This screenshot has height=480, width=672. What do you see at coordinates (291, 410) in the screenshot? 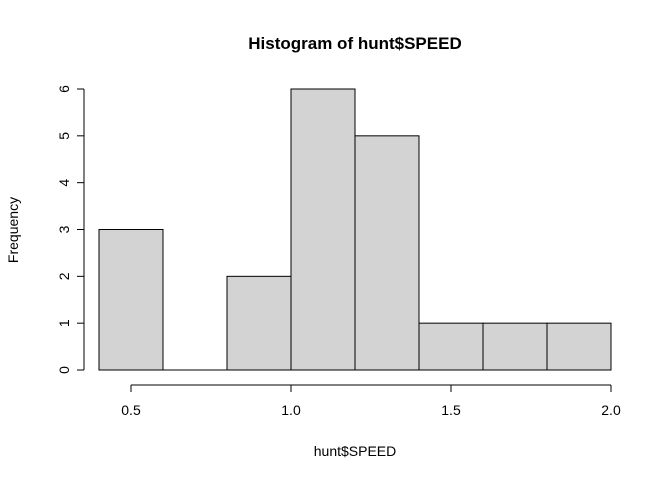
I see `x-tick-label-1: 1.0` at bounding box center [291, 410].